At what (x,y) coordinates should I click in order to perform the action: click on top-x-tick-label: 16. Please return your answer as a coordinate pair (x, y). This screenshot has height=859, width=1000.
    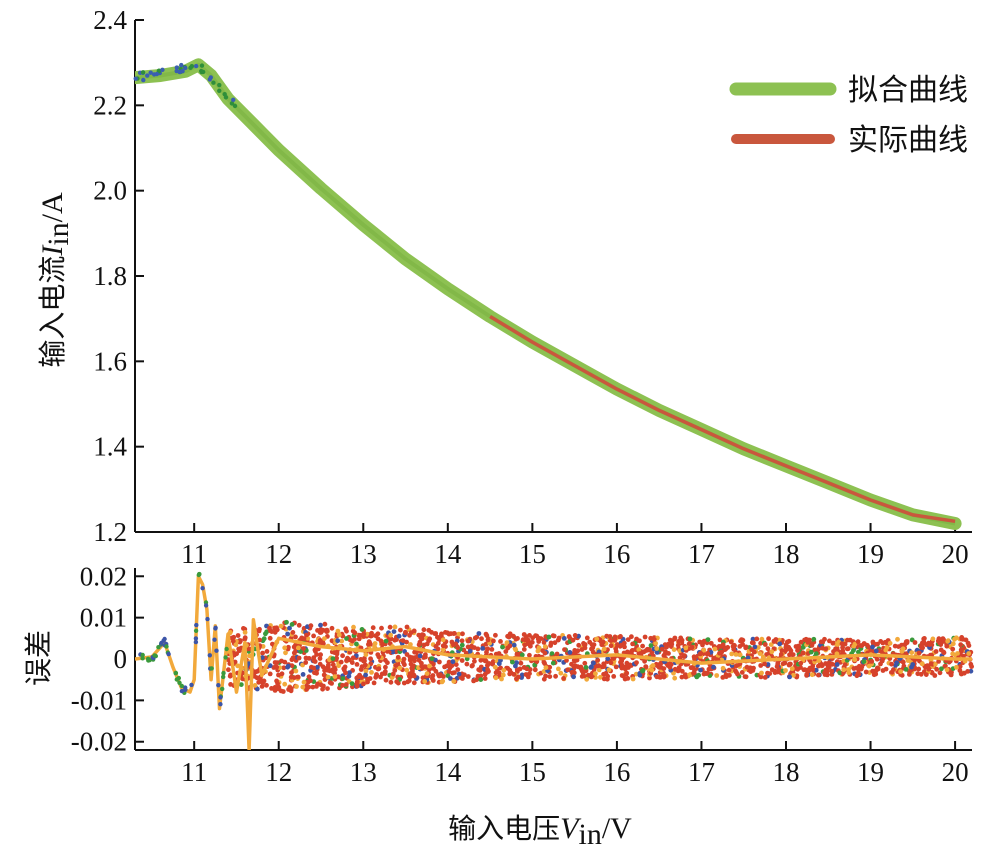
    Looking at the image, I should click on (616, 554).